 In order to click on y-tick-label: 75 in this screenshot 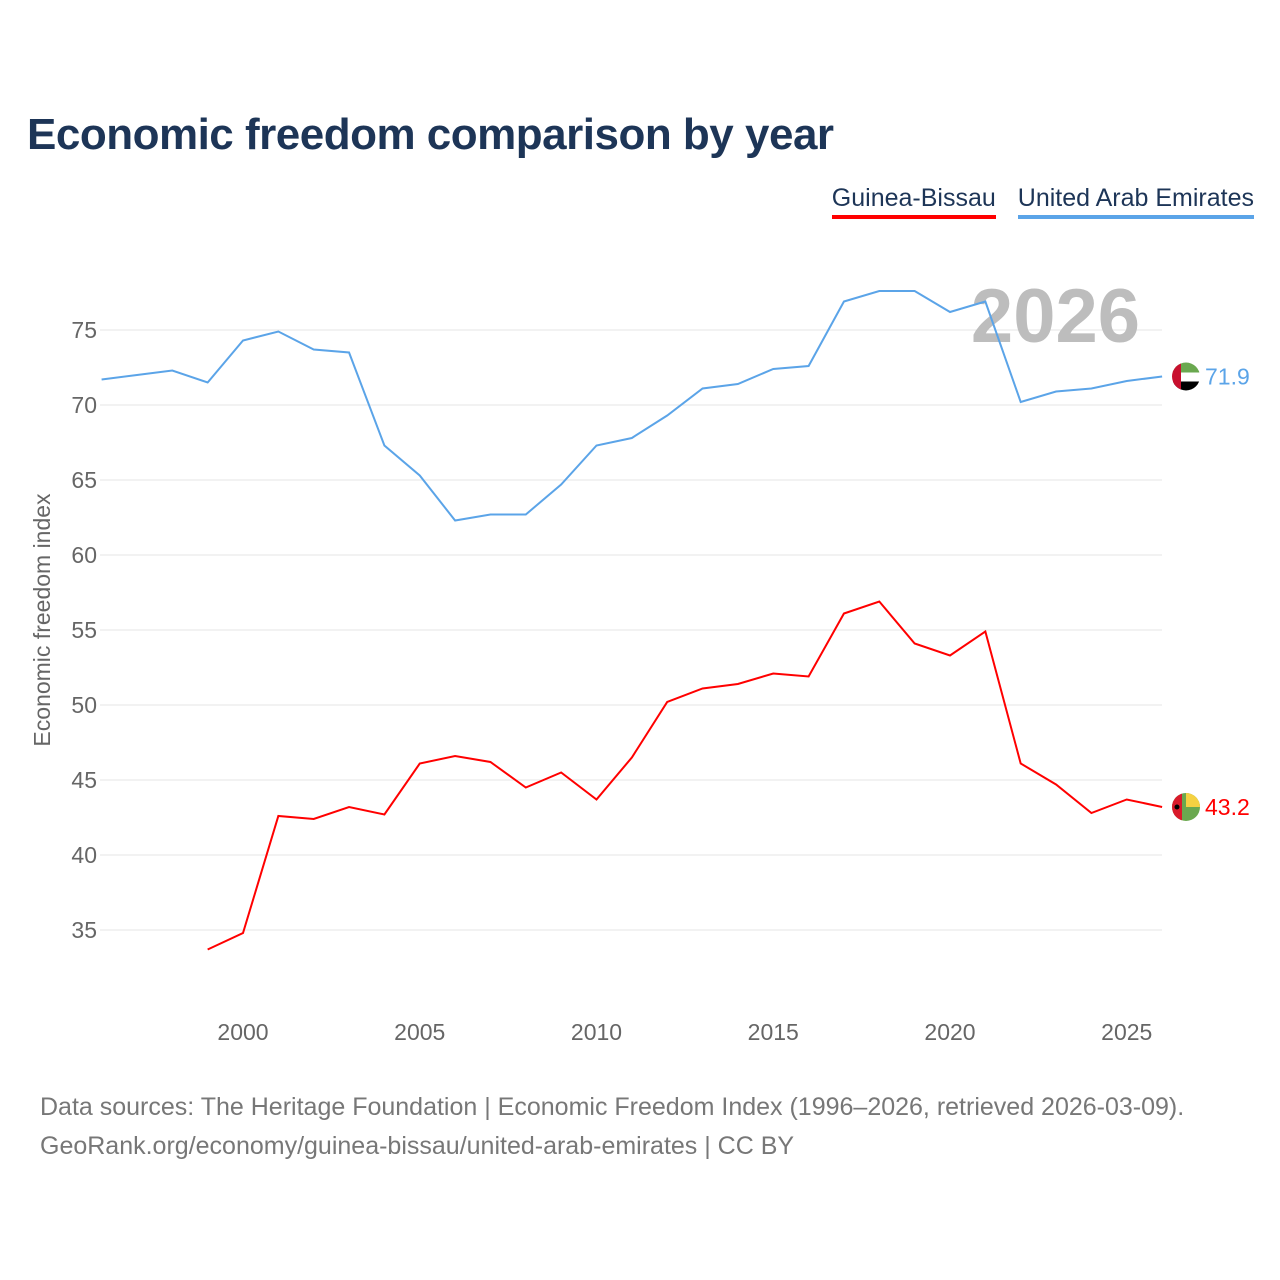, I will do `click(84, 330)`.